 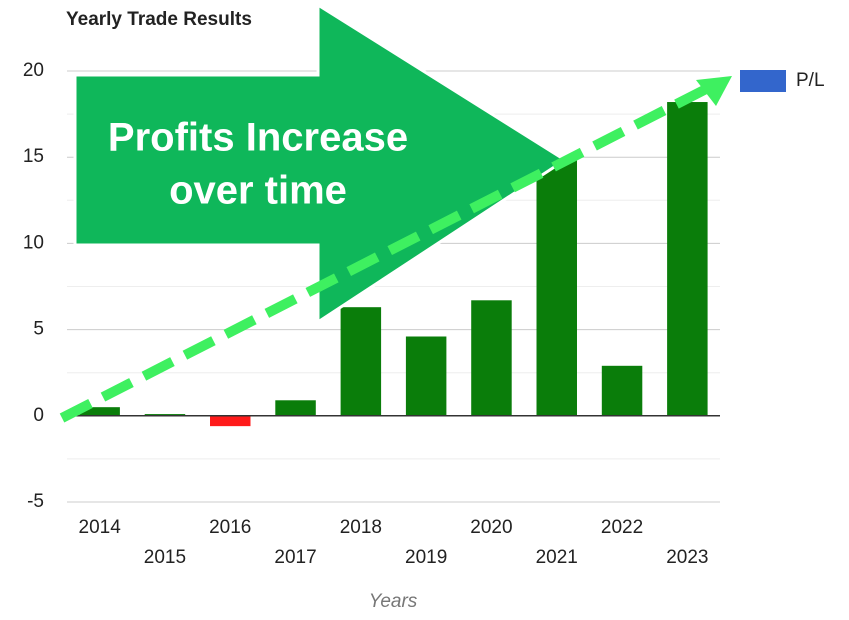 I want to click on legend-label: P/L, so click(x=810, y=80).